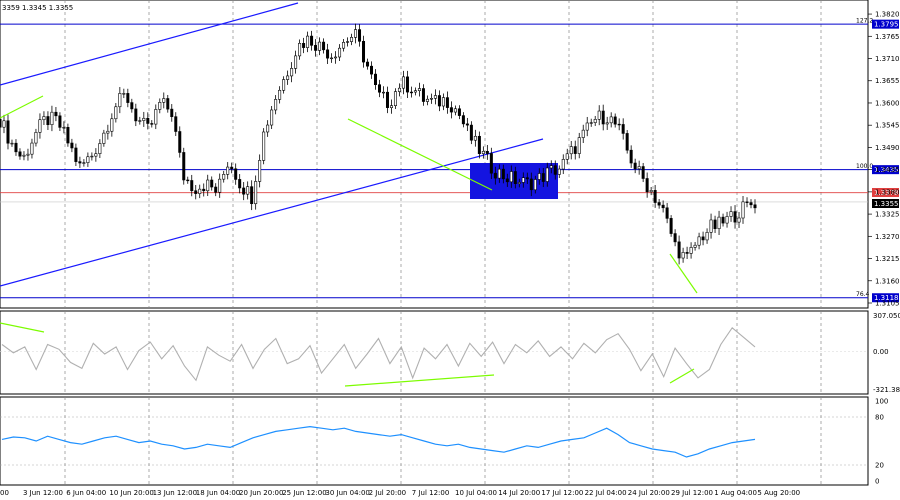 The width and height of the screenshot is (900, 500). What do you see at coordinates (778, 493) in the screenshot?
I see `x-tick-label: 5 Aug 20:00` at bounding box center [778, 493].